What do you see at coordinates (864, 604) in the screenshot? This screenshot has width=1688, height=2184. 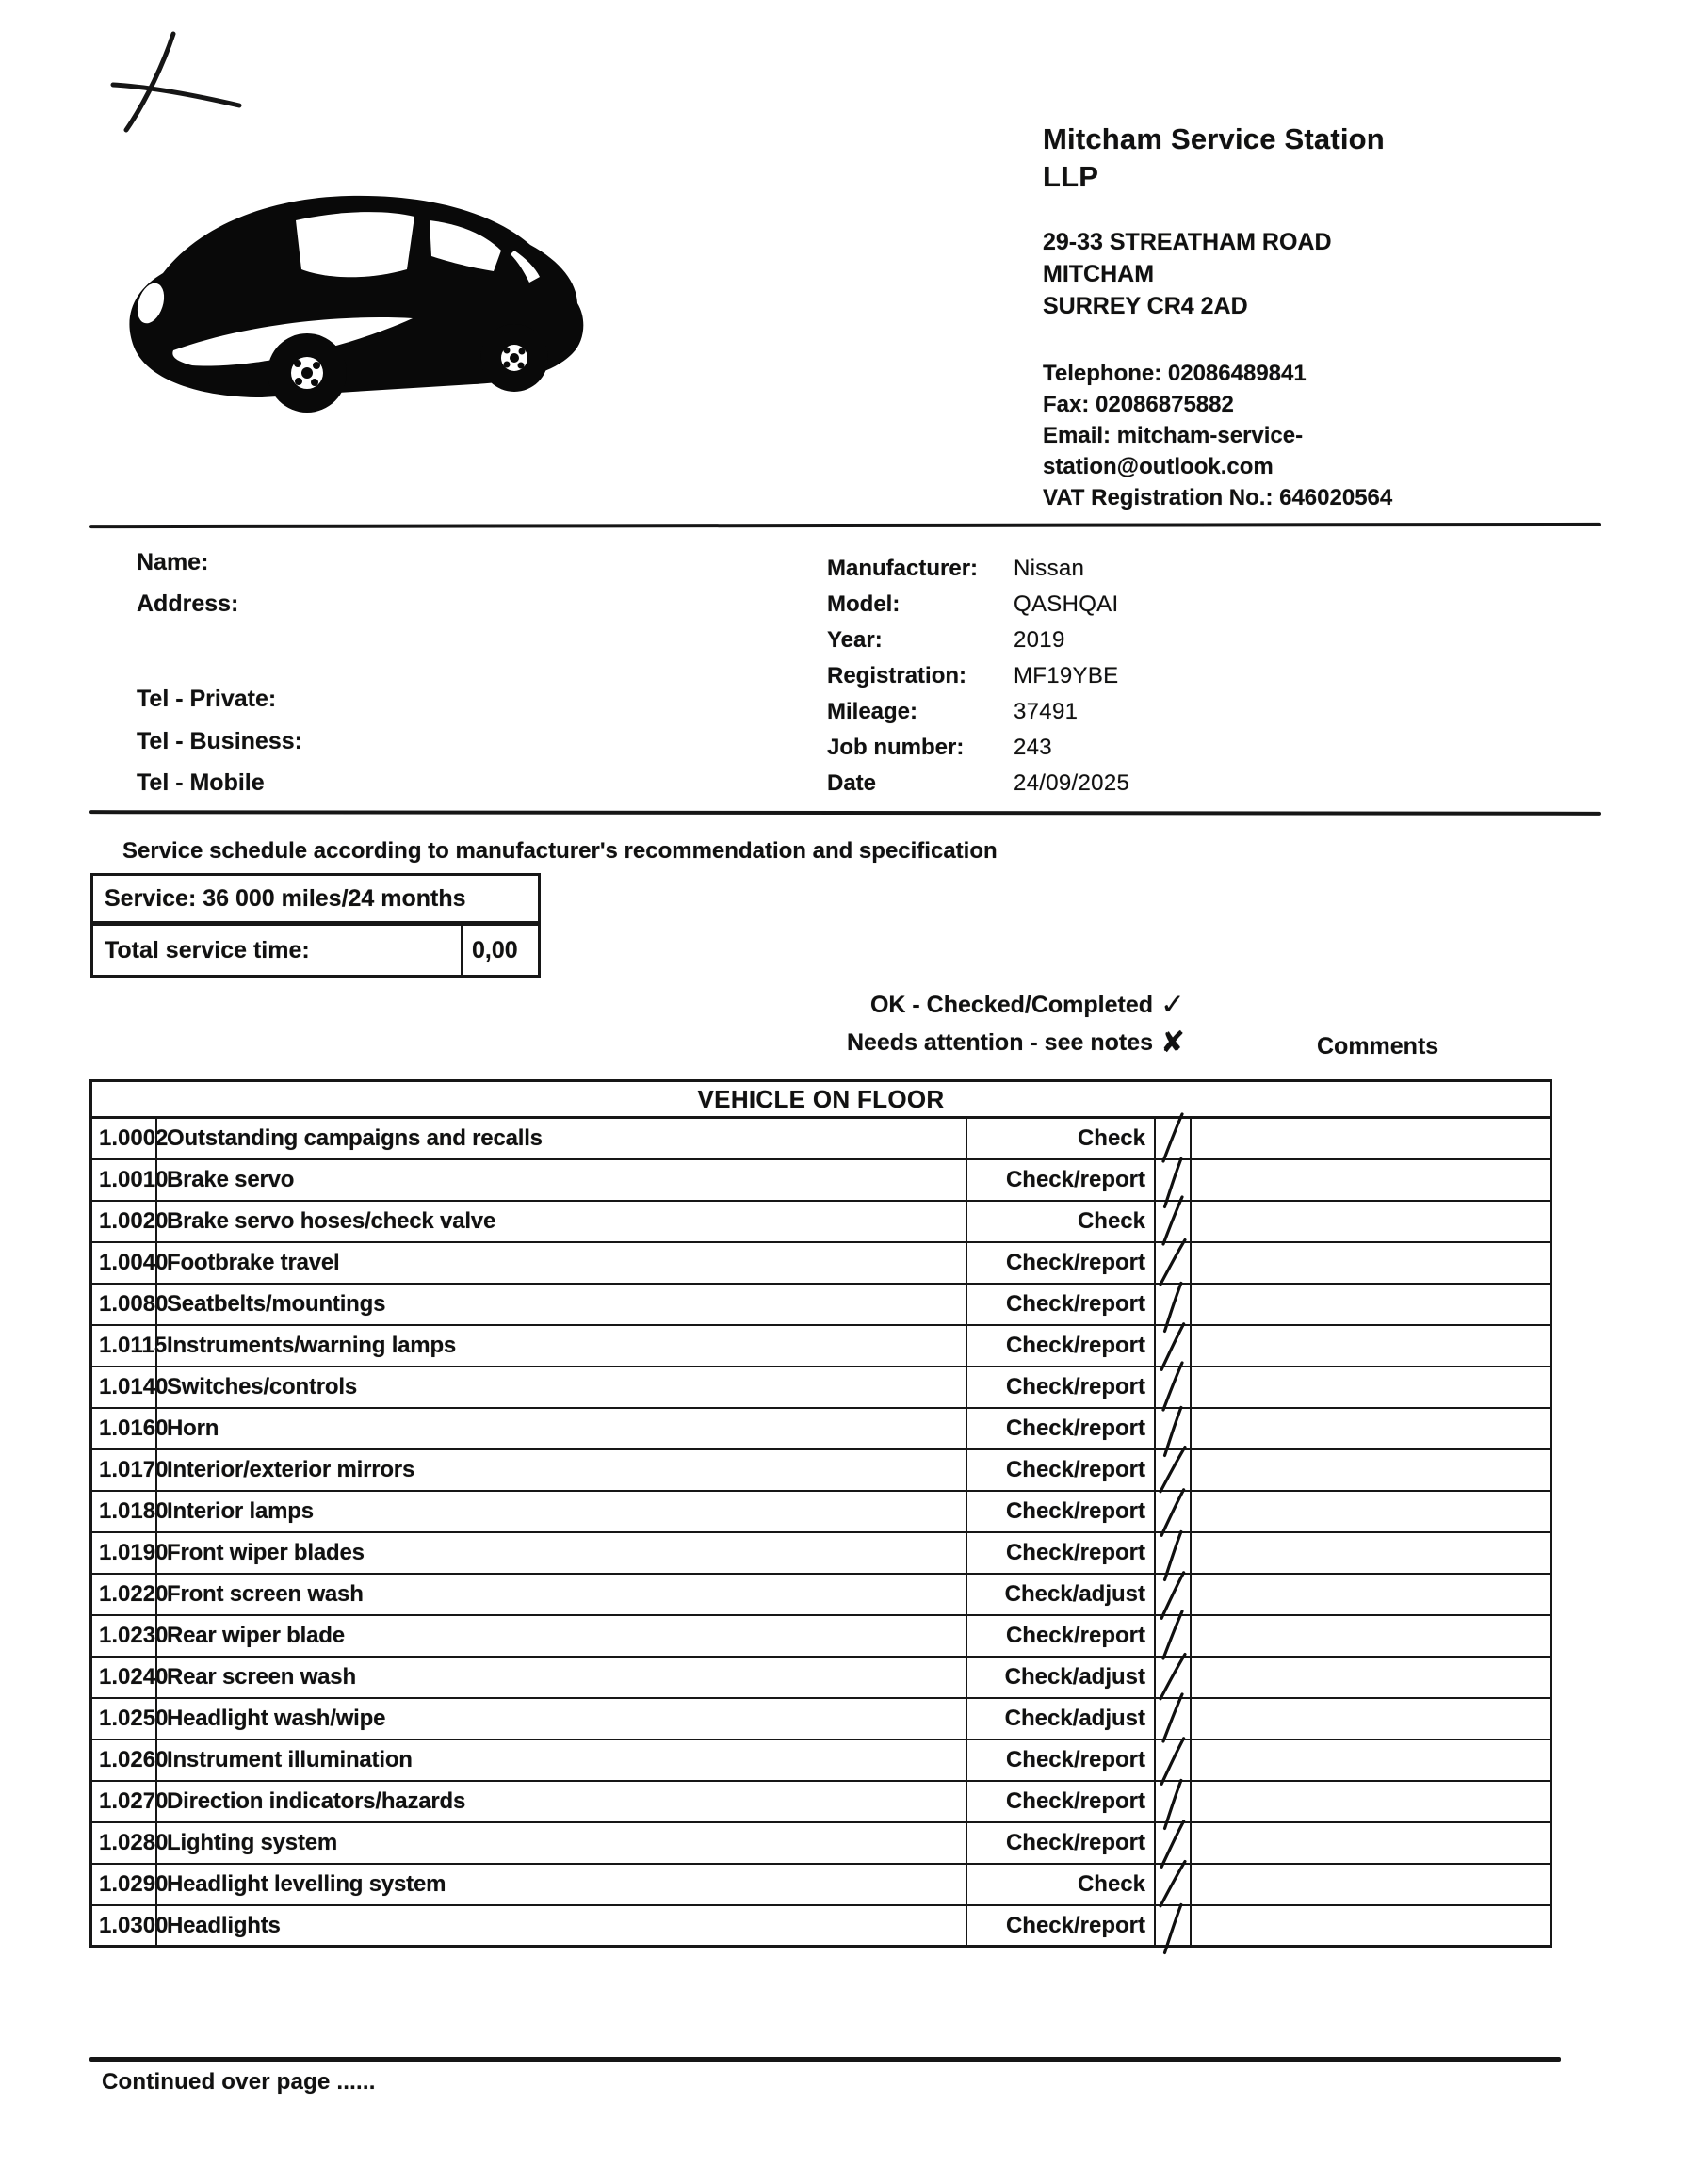 I see `vehicle-field-label: Model:` at bounding box center [864, 604].